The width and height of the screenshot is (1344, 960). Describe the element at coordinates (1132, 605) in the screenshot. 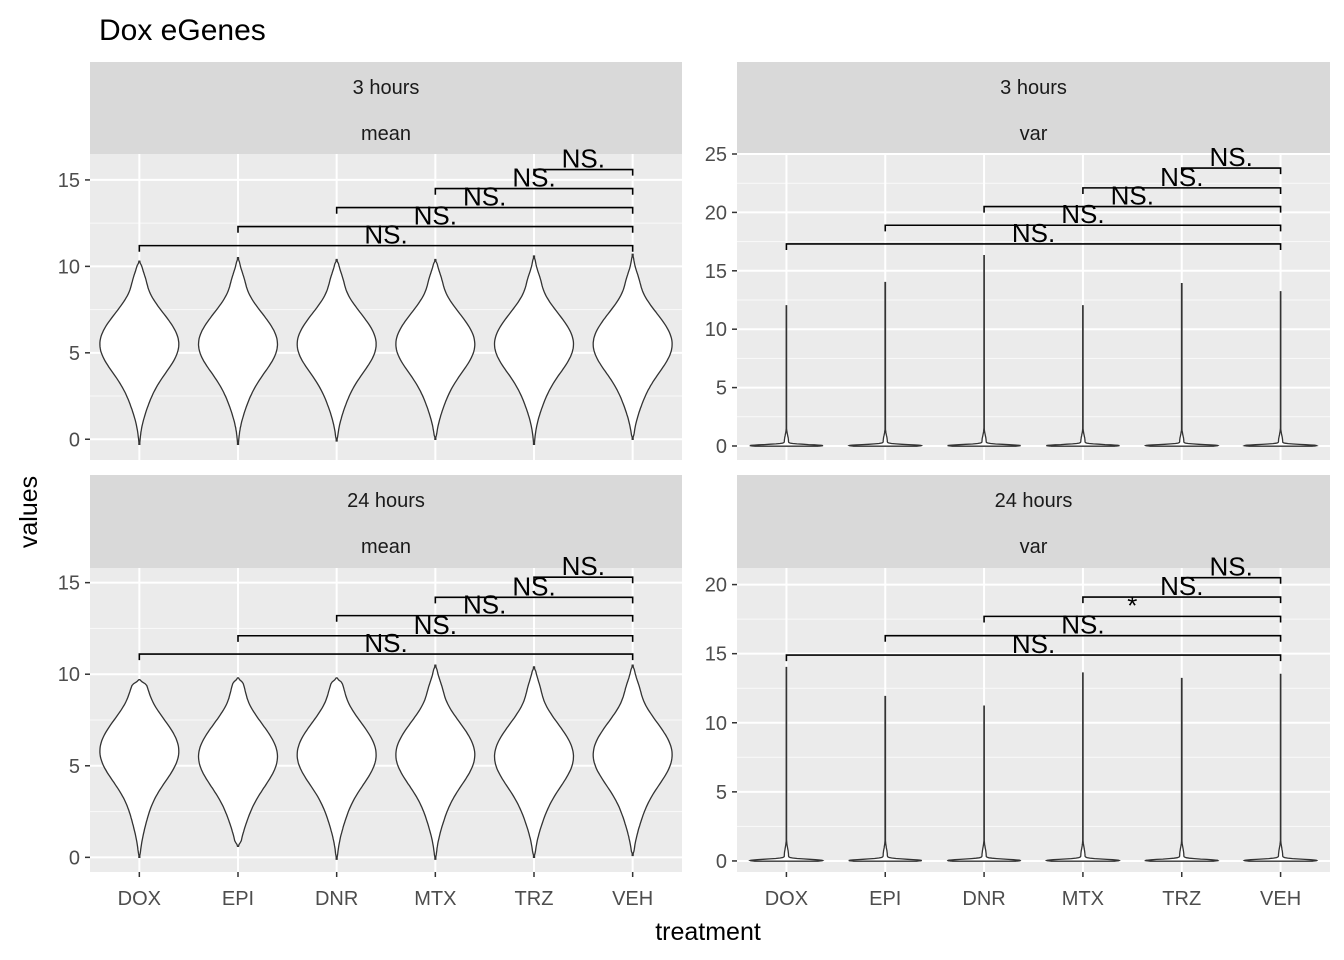

I see `significance-label: *` at that location.